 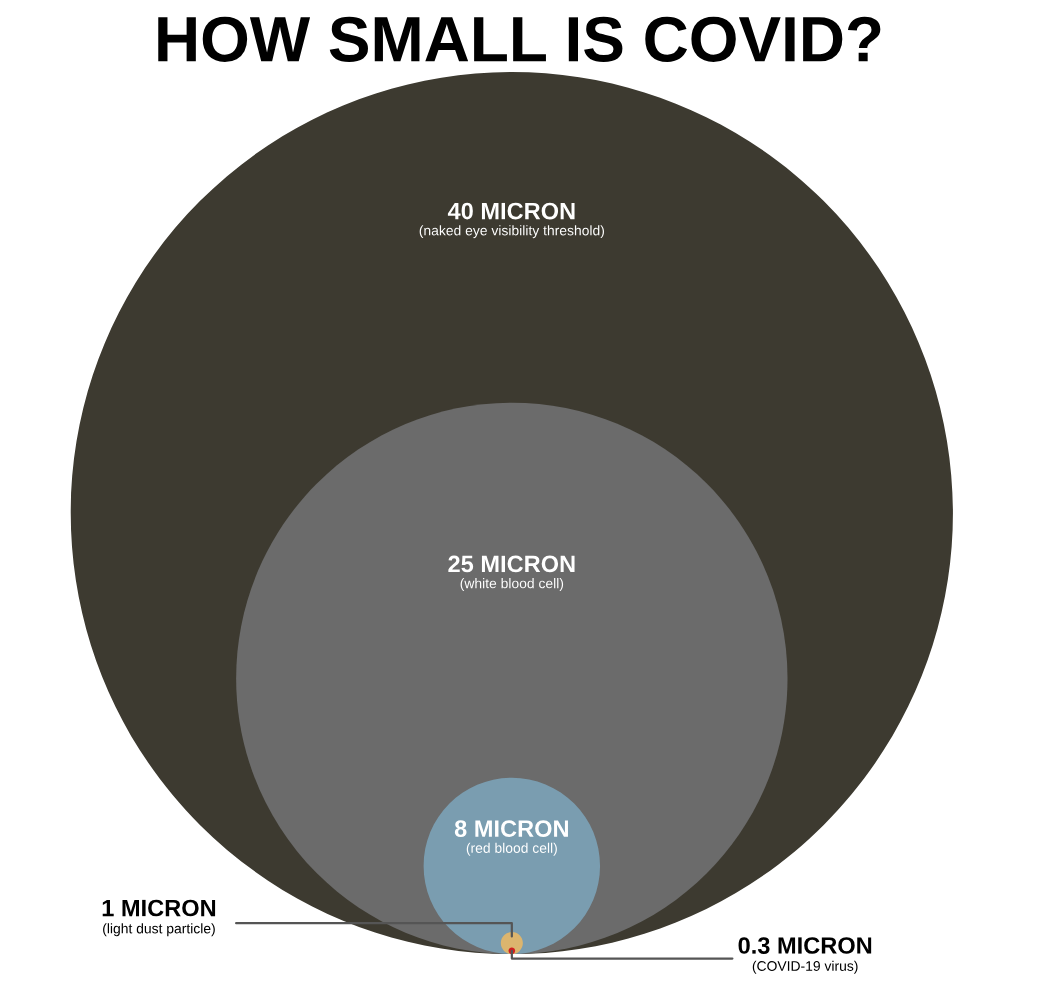 I want to click on data-label: 25 MICRON, so click(x=511, y=564).